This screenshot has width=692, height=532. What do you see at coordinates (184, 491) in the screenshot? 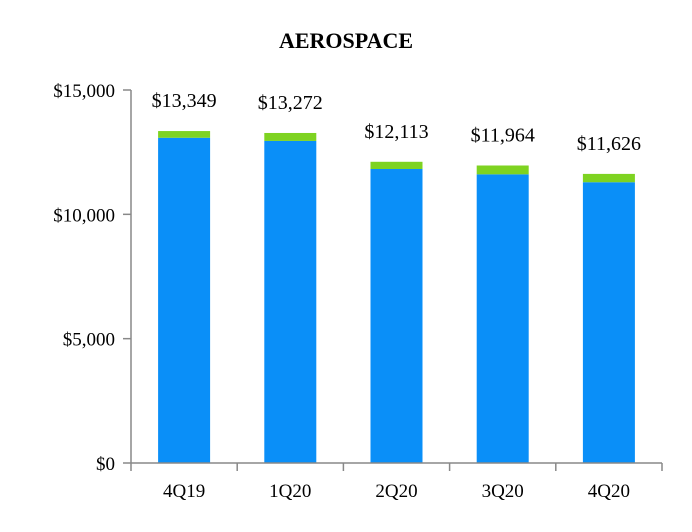
I see `x-tick-label: 4Q19` at bounding box center [184, 491].